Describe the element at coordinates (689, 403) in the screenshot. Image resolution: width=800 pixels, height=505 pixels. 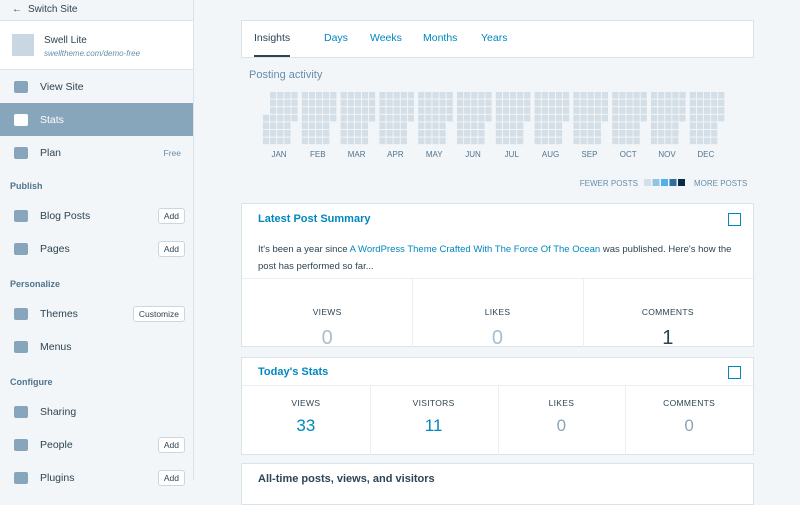
I see `stat-label: COMMENTS` at that location.